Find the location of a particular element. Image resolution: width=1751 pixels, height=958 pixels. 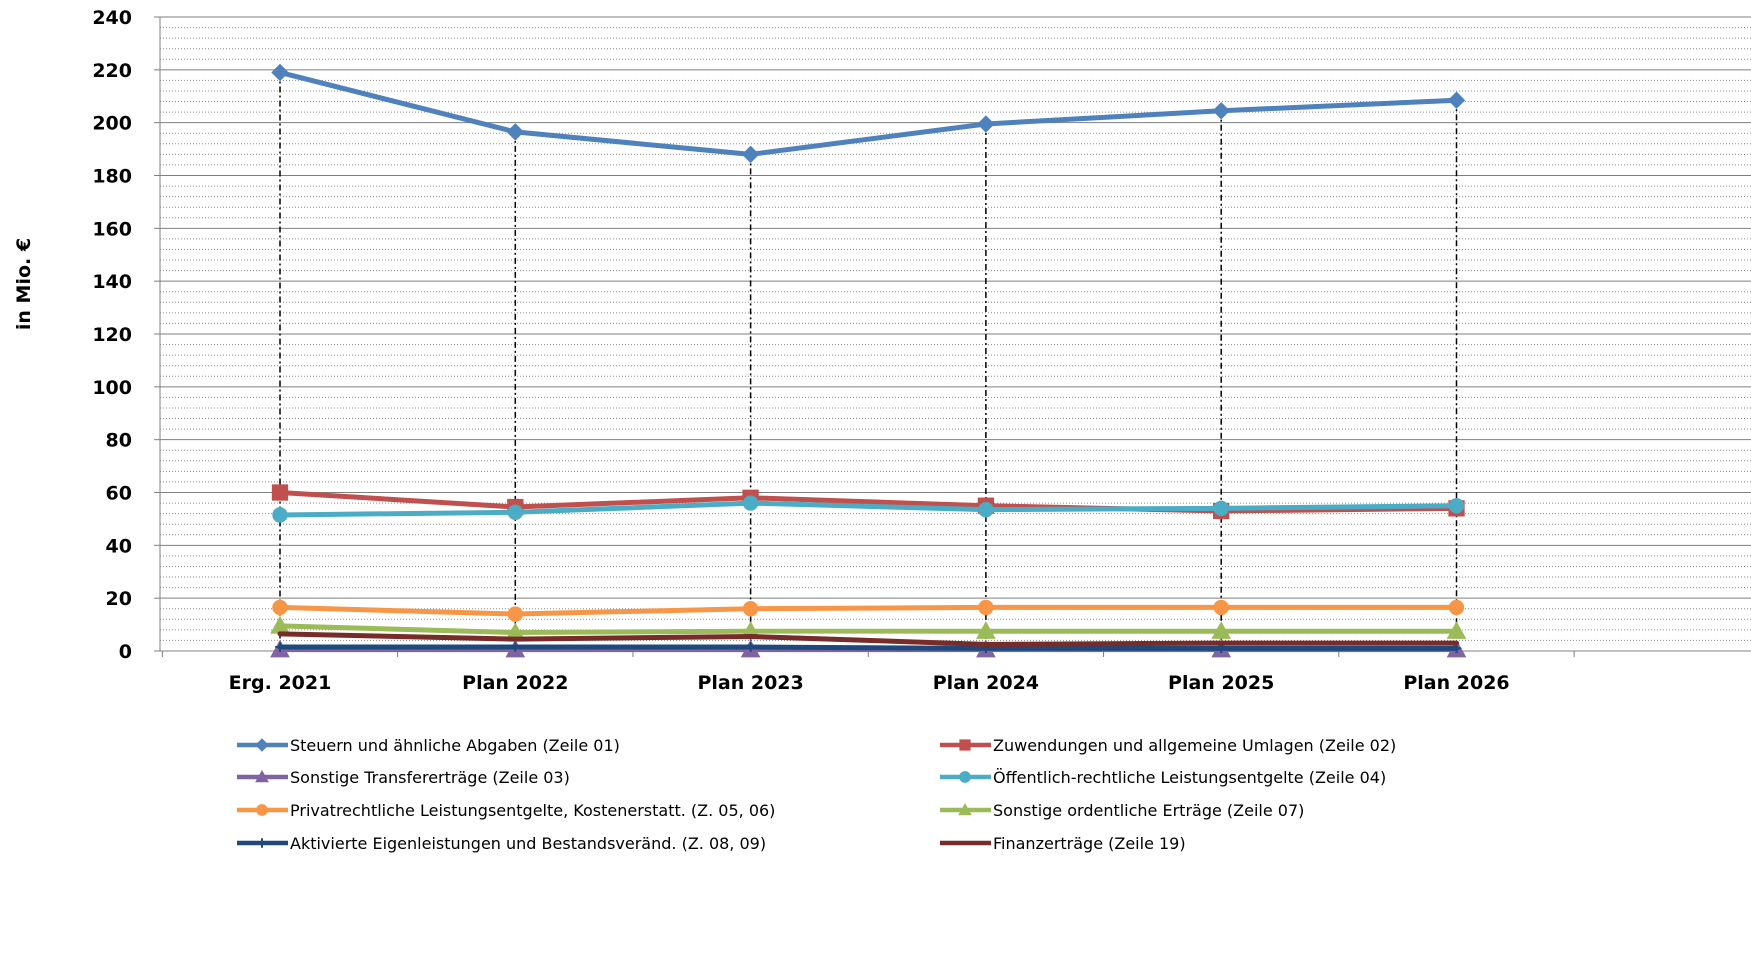

x-tick-label: Erg. 2021 is located at coordinates (280, 683).